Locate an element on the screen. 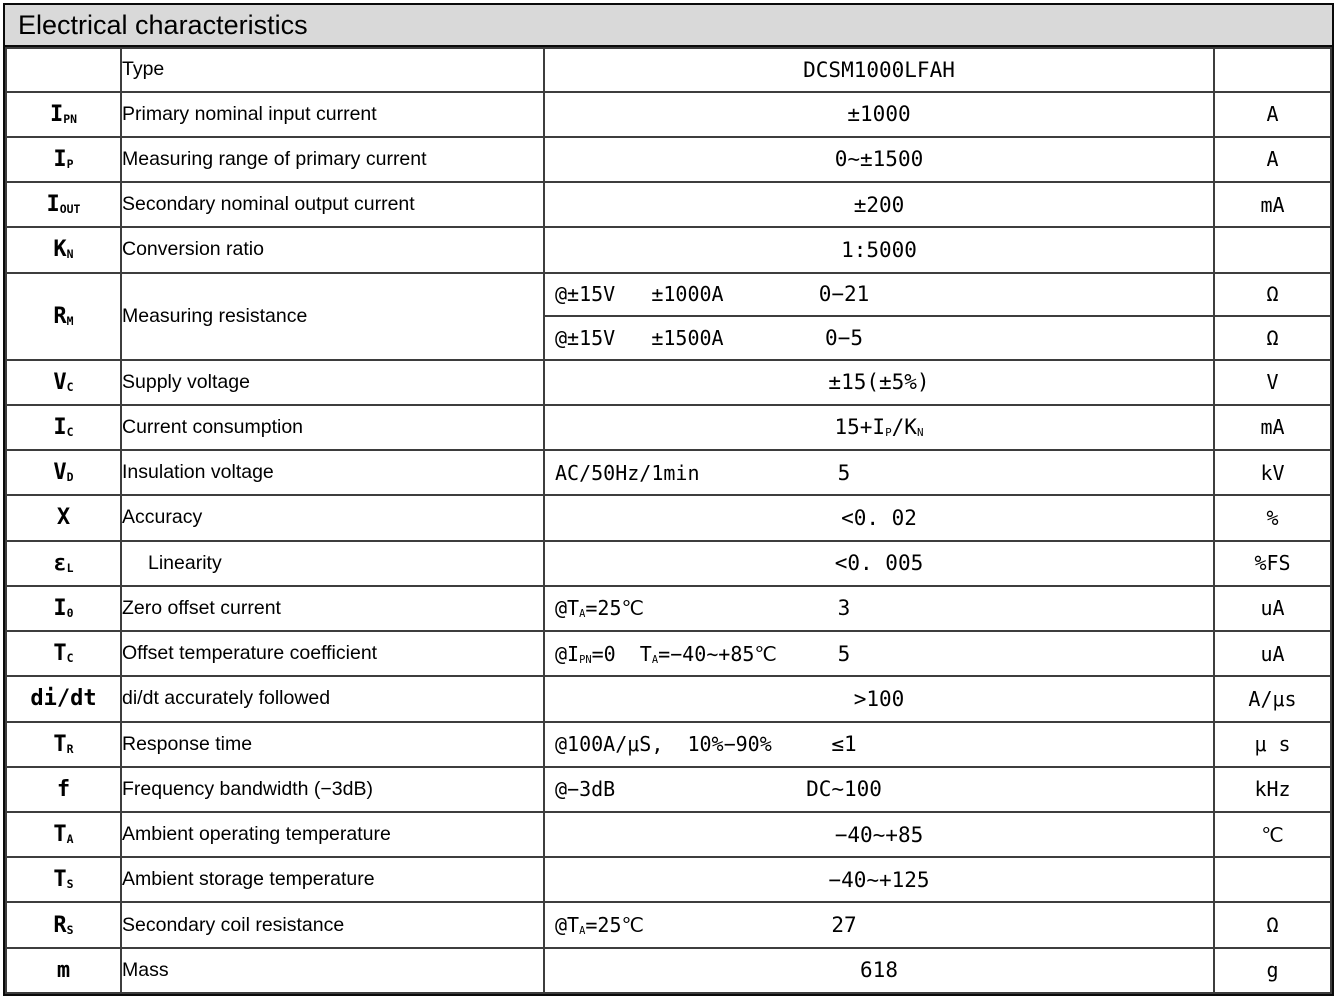 The image size is (1337, 998). value-text: ≤1 is located at coordinates (844, 744).